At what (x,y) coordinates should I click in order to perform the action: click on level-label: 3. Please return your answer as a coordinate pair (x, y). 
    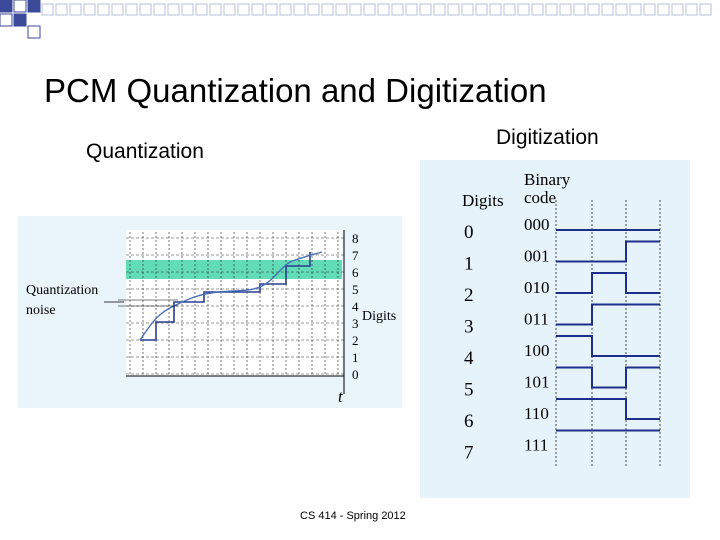
    Looking at the image, I should click on (355, 323).